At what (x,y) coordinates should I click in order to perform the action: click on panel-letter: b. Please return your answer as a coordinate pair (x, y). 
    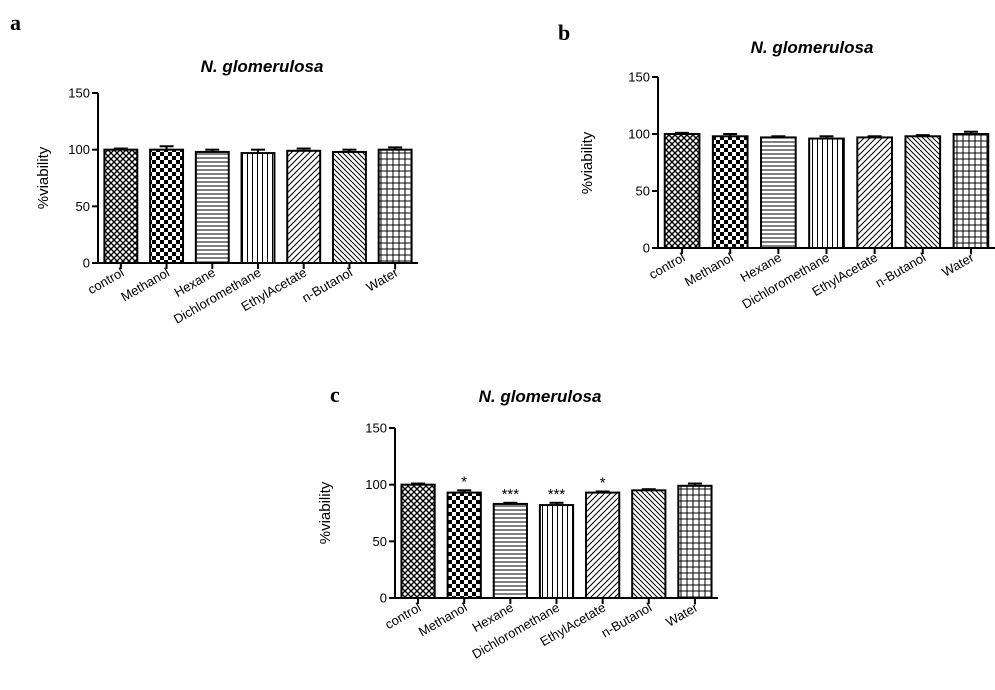
    Looking at the image, I should click on (564, 32).